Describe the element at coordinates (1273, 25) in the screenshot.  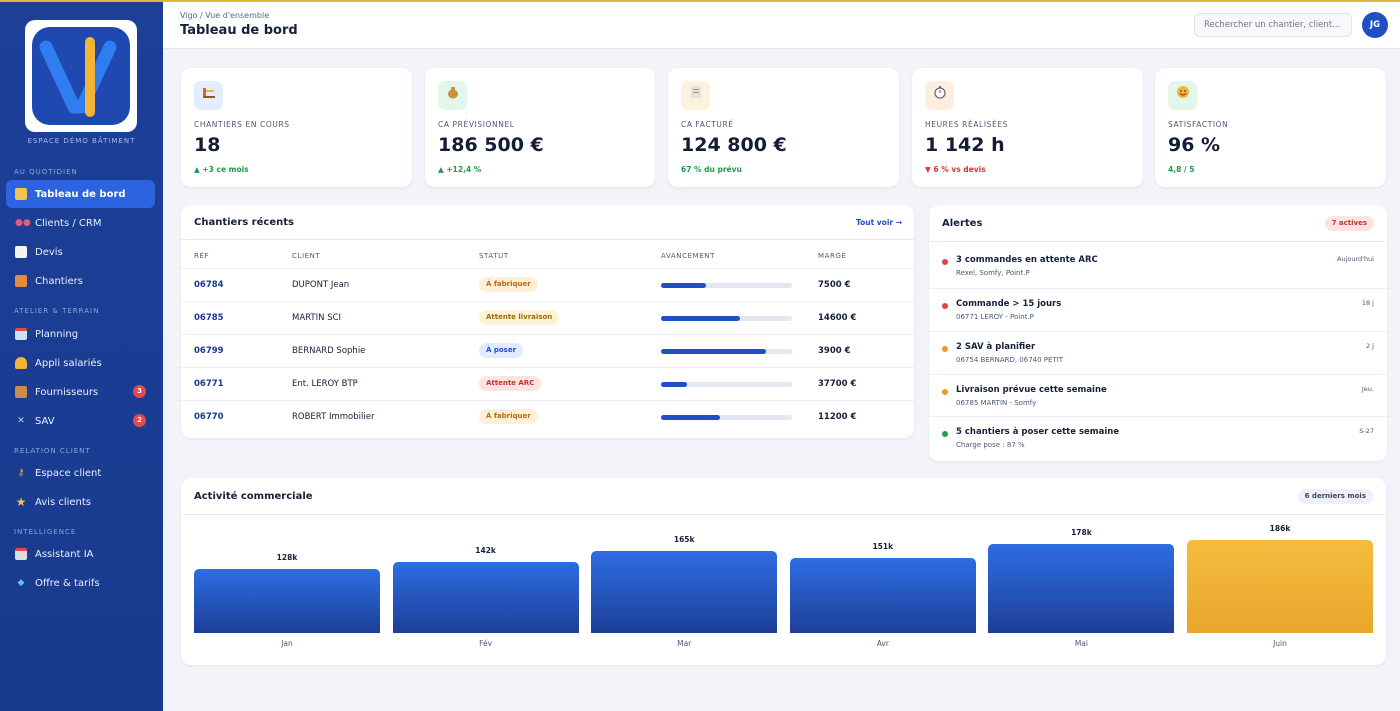
I see `search-input` at that location.